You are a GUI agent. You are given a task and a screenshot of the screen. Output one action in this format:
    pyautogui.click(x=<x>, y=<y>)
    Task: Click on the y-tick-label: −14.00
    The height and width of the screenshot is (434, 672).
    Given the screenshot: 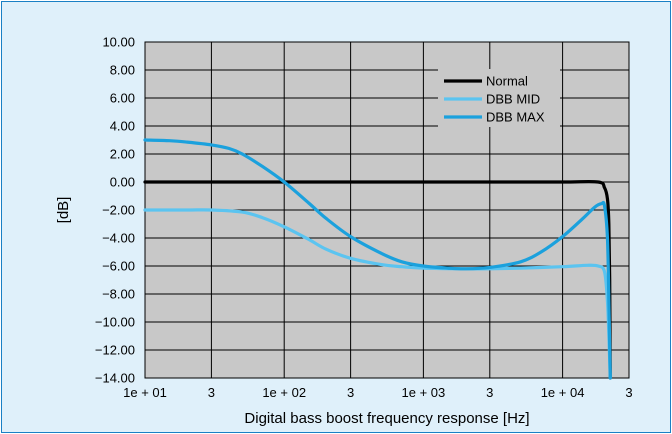 What is the action you would take?
    pyautogui.click(x=115, y=378)
    